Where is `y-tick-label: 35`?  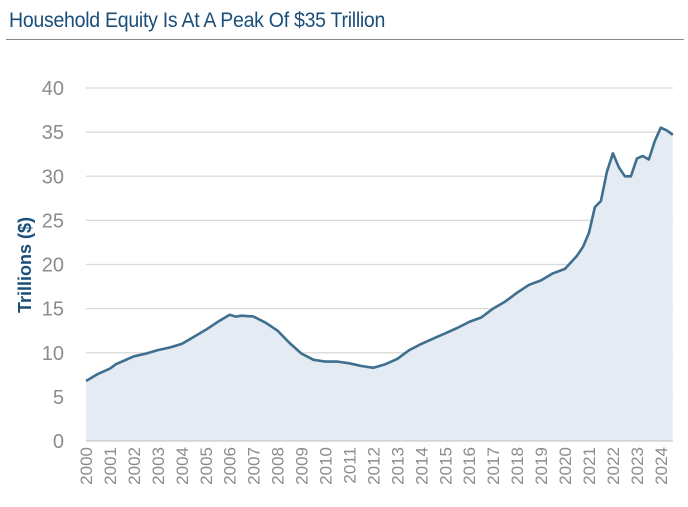
y-tick-label: 35 is located at coordinates (53, 133).